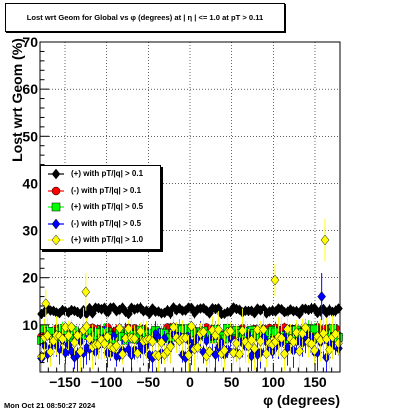 This screenshot has height=414, width=400. I want to click on x-tick-label-3: 0, so click(190, 382).